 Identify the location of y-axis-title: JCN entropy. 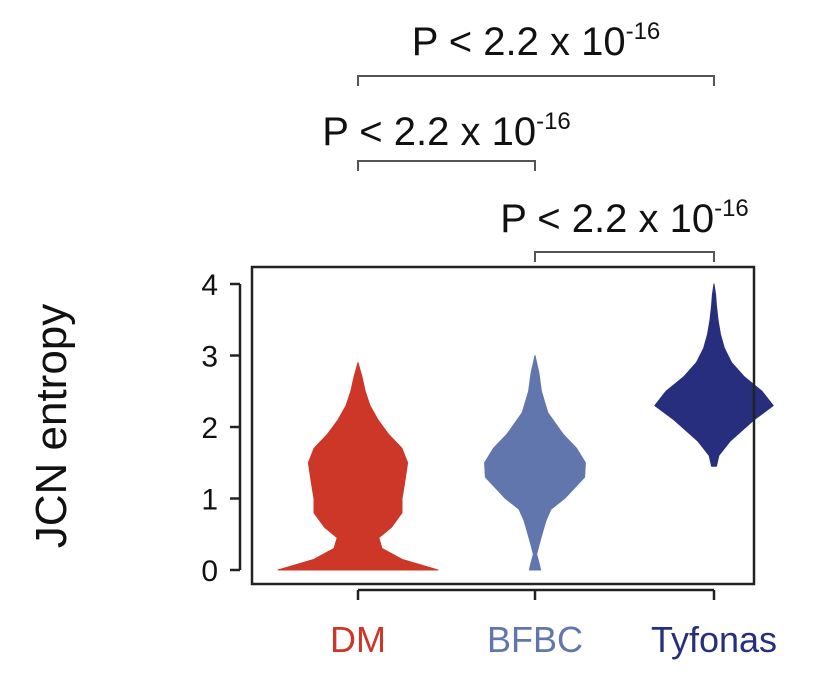
(51, 426).